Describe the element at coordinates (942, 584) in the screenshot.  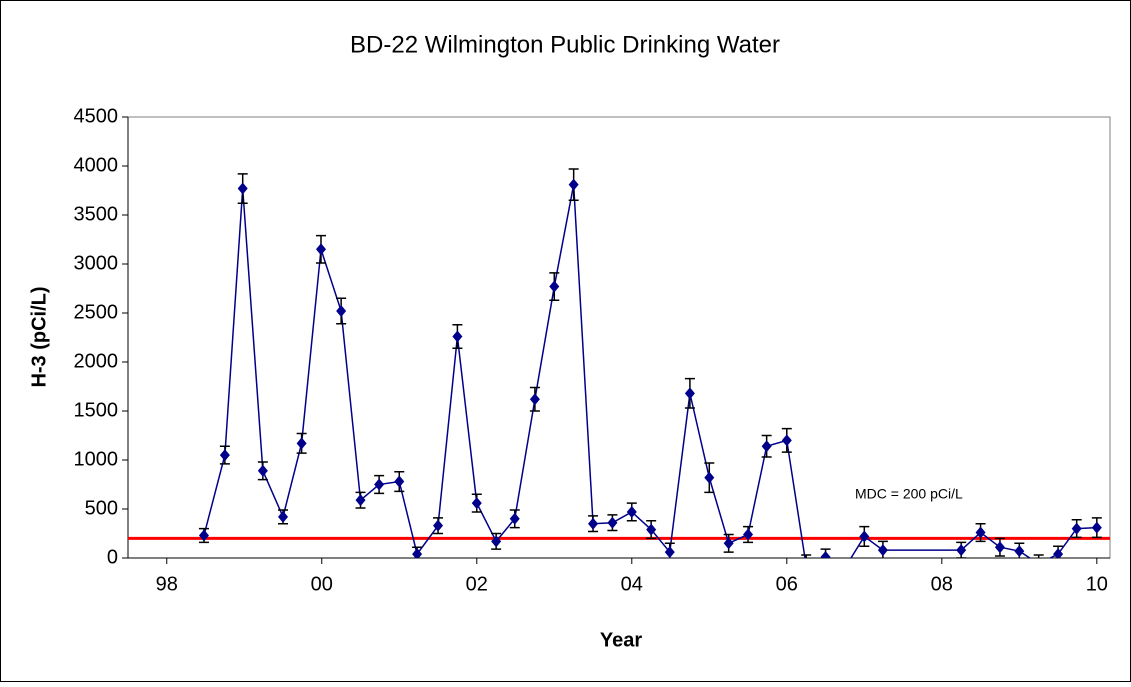
I see `x-tick-label: 08` at that location.